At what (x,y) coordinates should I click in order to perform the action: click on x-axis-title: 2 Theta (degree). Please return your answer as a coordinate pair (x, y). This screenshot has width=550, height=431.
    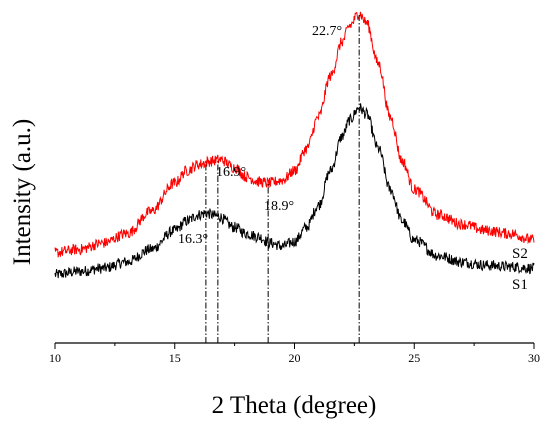
    Looking at the image, I should click on (294, 405).